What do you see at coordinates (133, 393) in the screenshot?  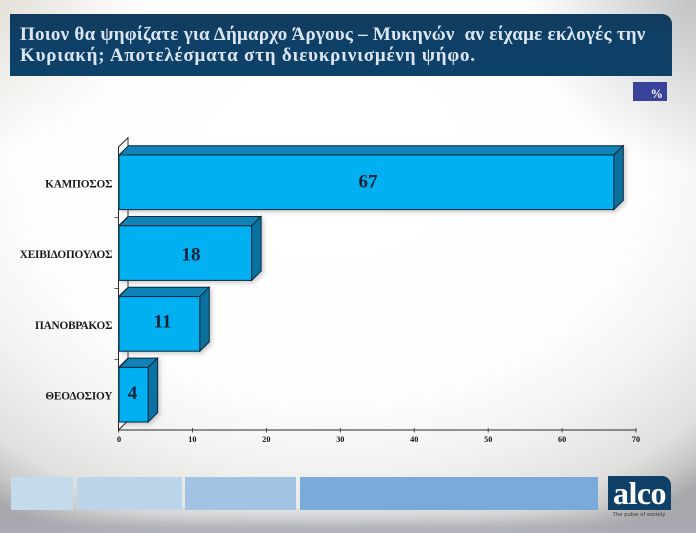 I see `svg-text: 4` at bounding box center [133, 393].